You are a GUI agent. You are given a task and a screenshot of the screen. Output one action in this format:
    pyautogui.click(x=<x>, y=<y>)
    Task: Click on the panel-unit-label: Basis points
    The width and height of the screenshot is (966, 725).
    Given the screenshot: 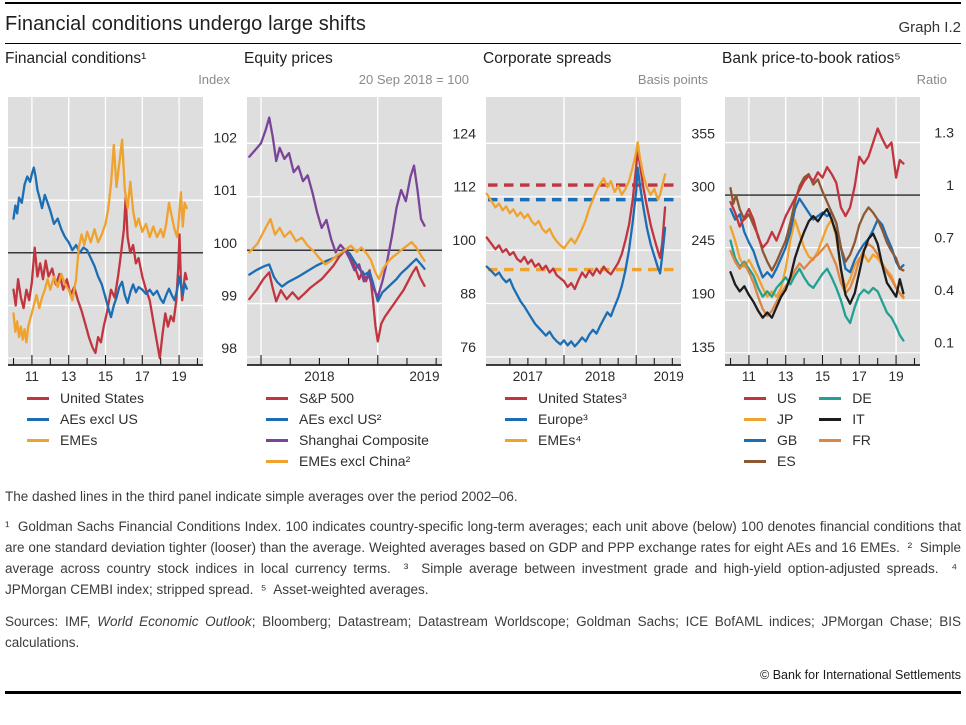 What is the action you would take?
    pyautogui.click(x=672, y=80)
    